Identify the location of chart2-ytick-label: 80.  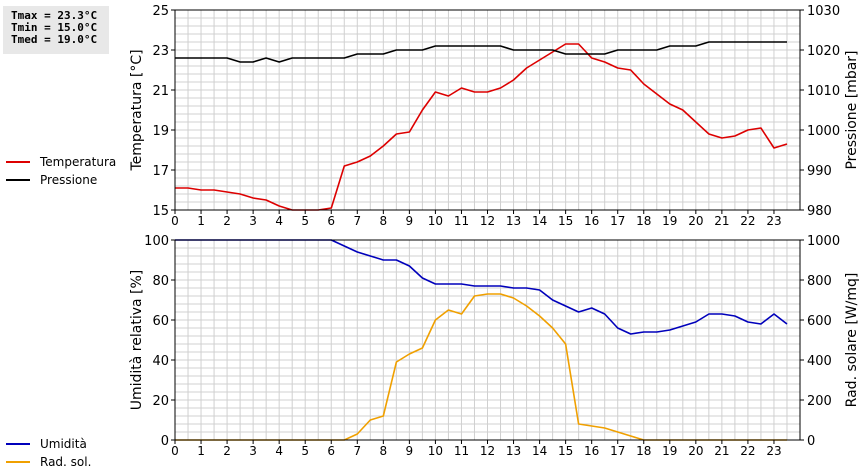
(160, 281).